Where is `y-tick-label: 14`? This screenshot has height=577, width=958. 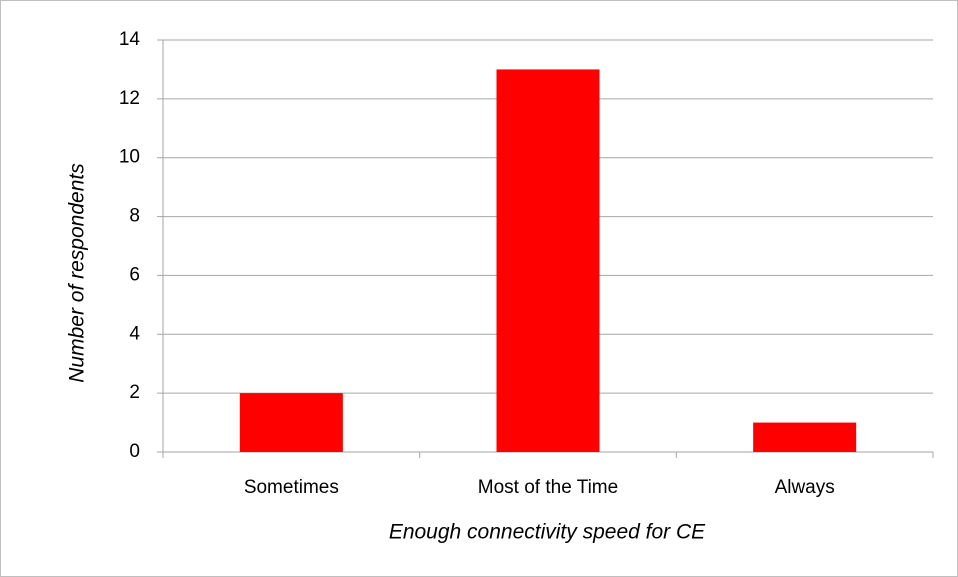 y-tick-label: 14 is located at coordinates (130, 39).